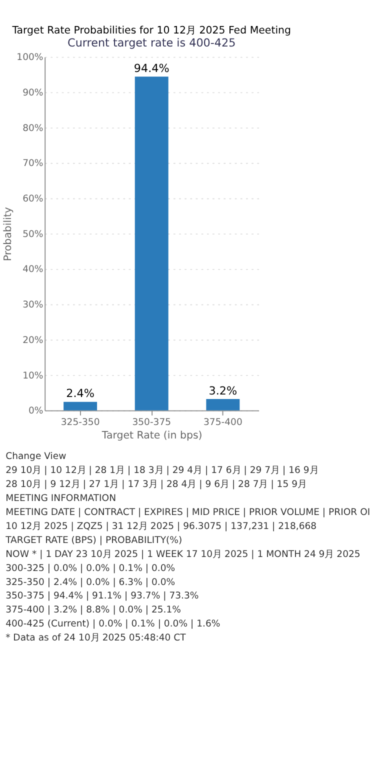 Image resolution: width=373 pixels, height=768 pixels. I want to click on text: 400-425 (Current) | 0.0% | 0.1% | 0.0% | 1.6%, so click(113, 624).